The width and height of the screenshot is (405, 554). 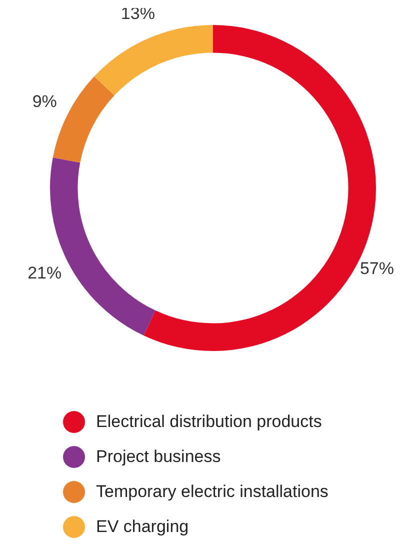 I want to click on legend-label: Temporary electric installations, so click(x=212, y=492).